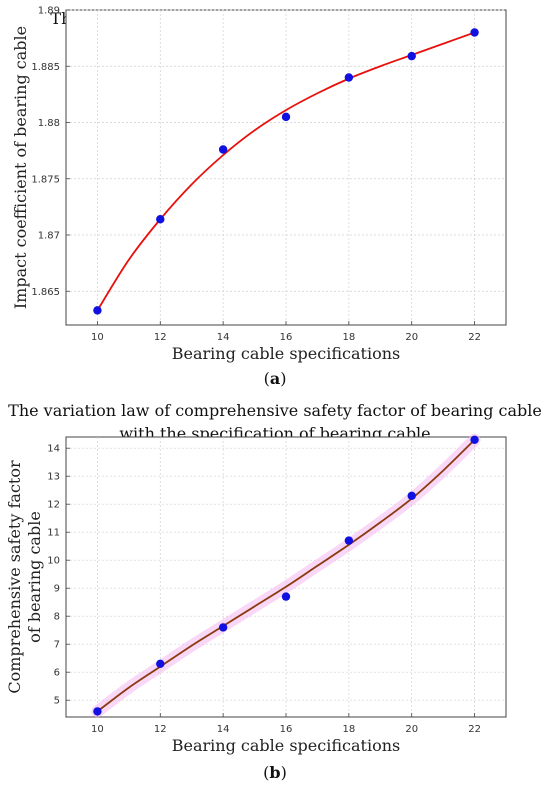 This screenshot has height=789, width=550. What do you see at coordinates (53, 505) in the screenshot?
I see `y-tick-label: 12` at bounding box center [53, 505].